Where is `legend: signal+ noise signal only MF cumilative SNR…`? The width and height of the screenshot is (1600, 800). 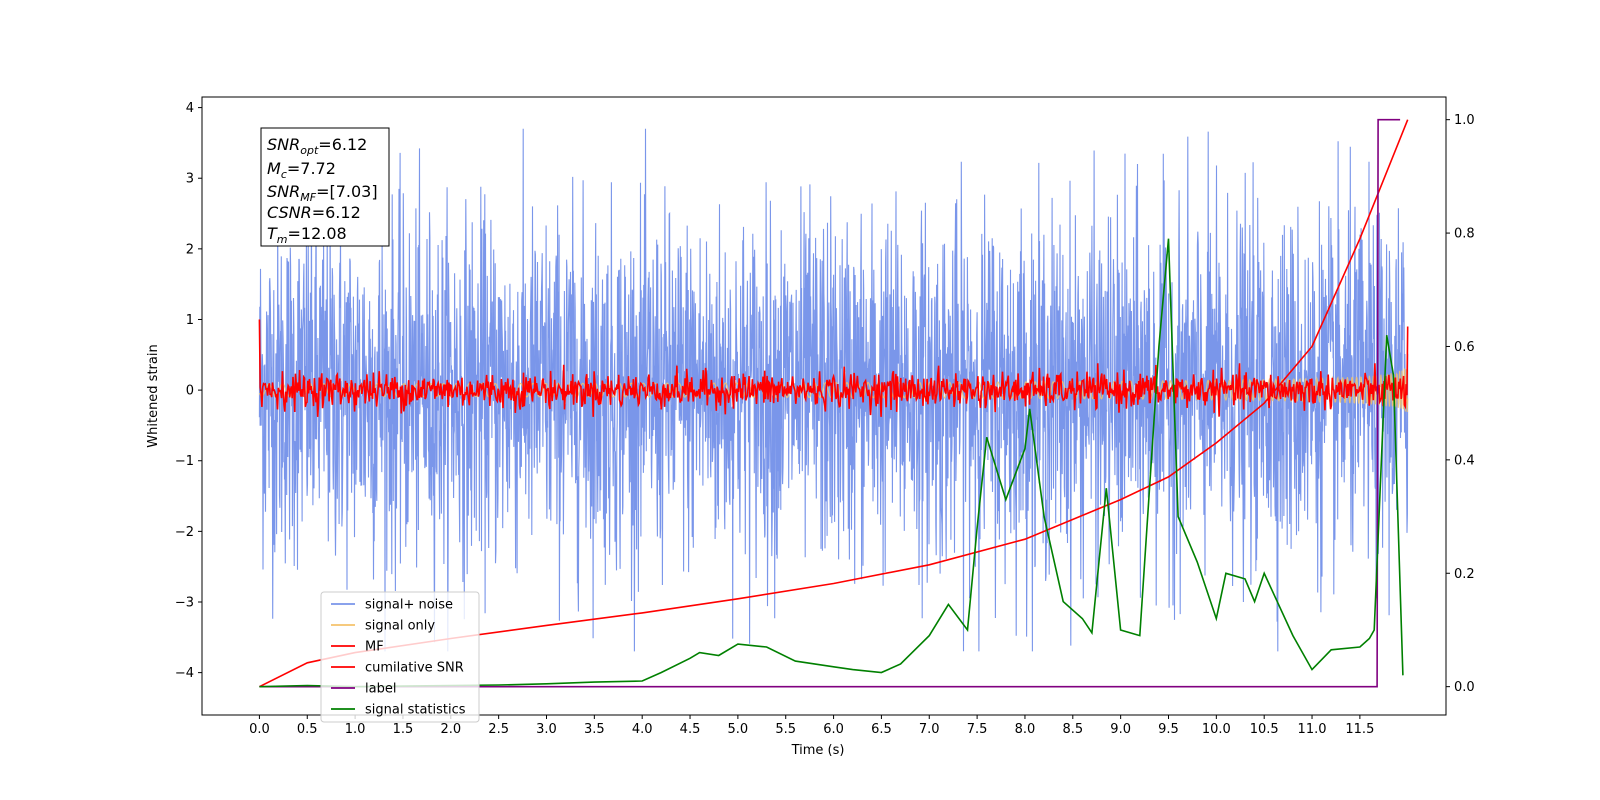
legend: signal+ noise signal only MF cumilative SNR… is located at coordinates (400, 657).